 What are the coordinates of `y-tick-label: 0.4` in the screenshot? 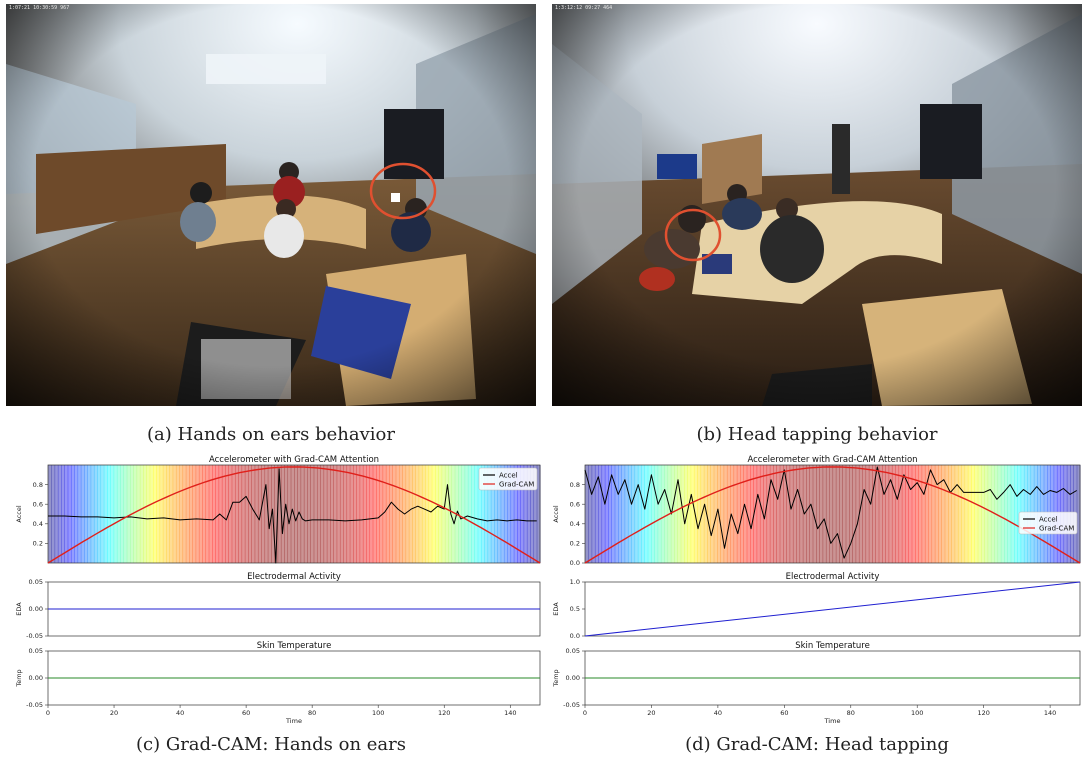 It's located at (575, 524).